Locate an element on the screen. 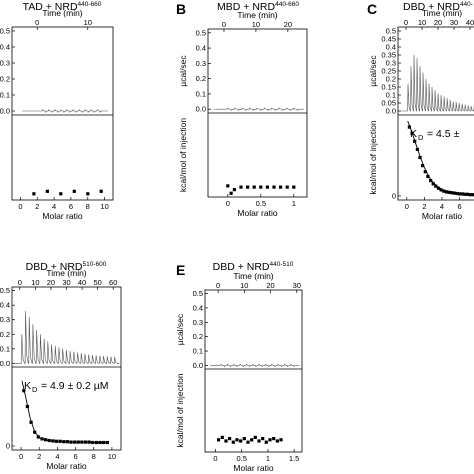 The width and height of the screenshot is (474, 474). power-tick-label: 0.25 is located at coordinates (388, 71).